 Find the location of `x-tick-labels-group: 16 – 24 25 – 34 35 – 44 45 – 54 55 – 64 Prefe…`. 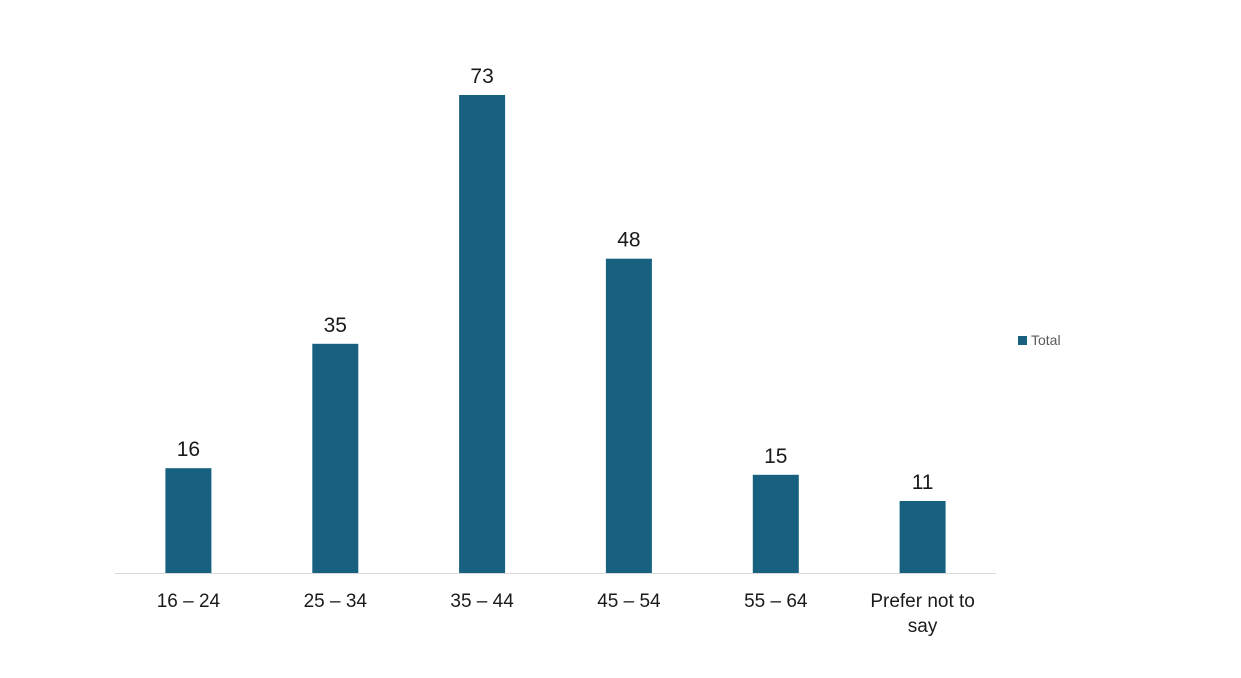

x-tick-labels-group: 16 – 24 25 – 34 35 – 44 45 – 54 55 – 64 Prefe… is located at coordinates (566, 614).